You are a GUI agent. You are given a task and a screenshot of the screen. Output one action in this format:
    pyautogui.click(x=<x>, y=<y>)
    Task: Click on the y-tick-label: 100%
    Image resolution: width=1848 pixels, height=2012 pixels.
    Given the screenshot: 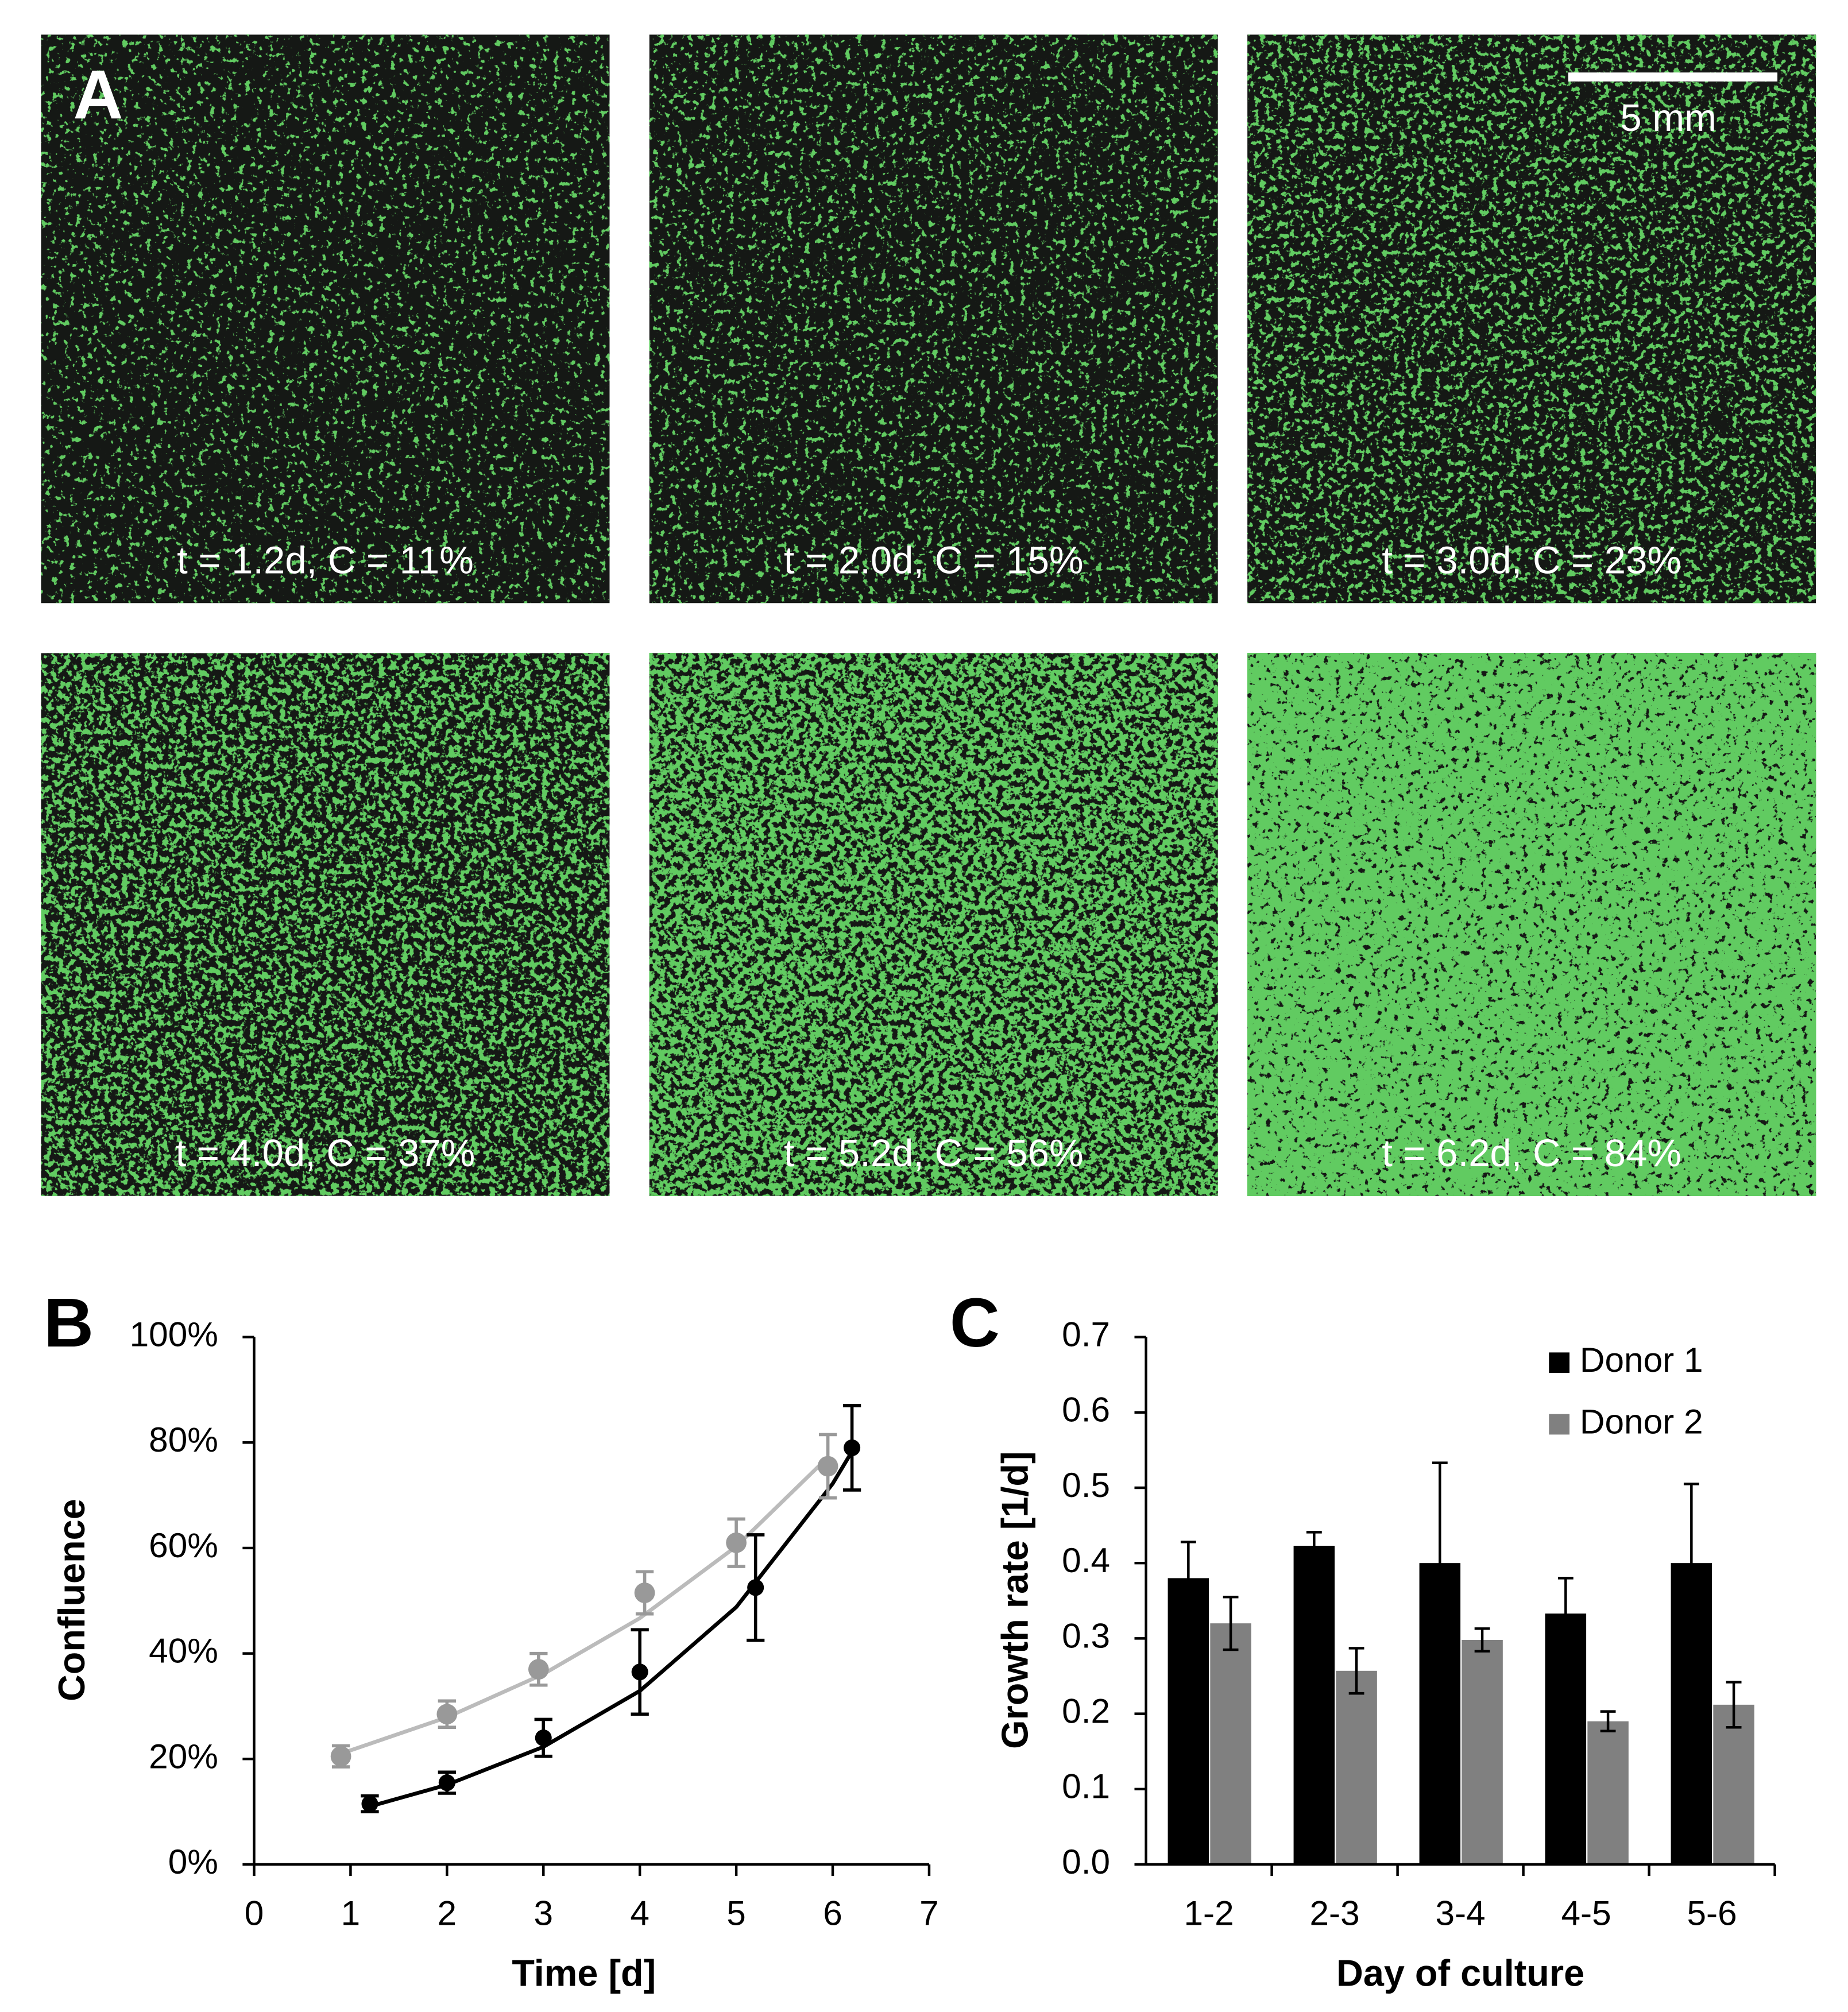 What is the action you would take?
    pyautogui.click(x=174, y=1333)
    